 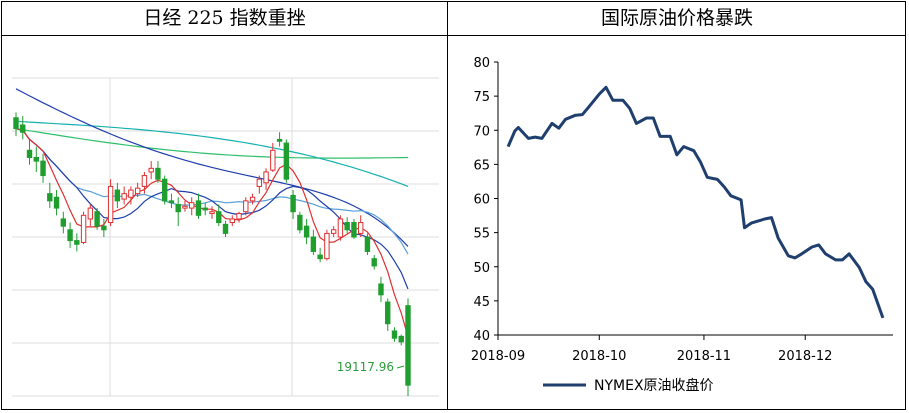 What do you see at coordinates (676, 18) in the screenshot?
I see `right-panel-title: 国际原油价格暴跌` at bounding box center [676, 18].